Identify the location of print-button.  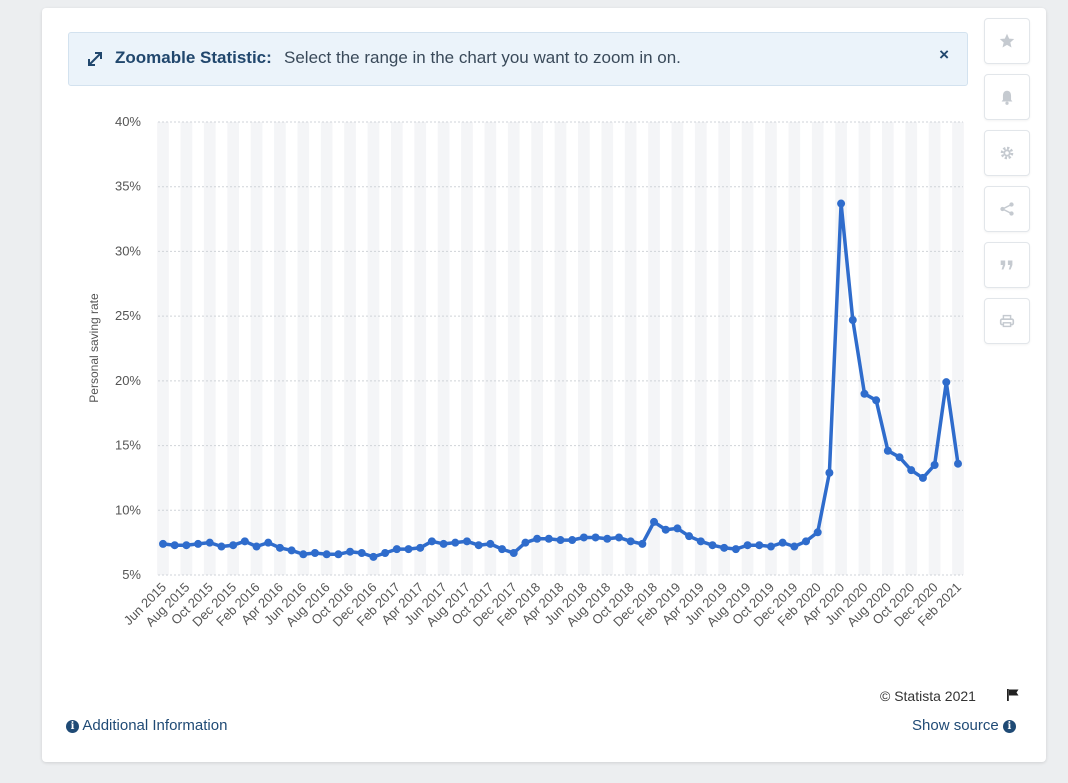
(1007, 321).